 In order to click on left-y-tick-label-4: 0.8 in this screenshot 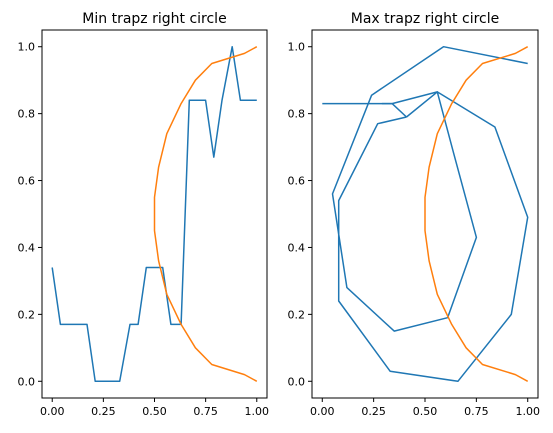, I will do `click(27, 114)`.